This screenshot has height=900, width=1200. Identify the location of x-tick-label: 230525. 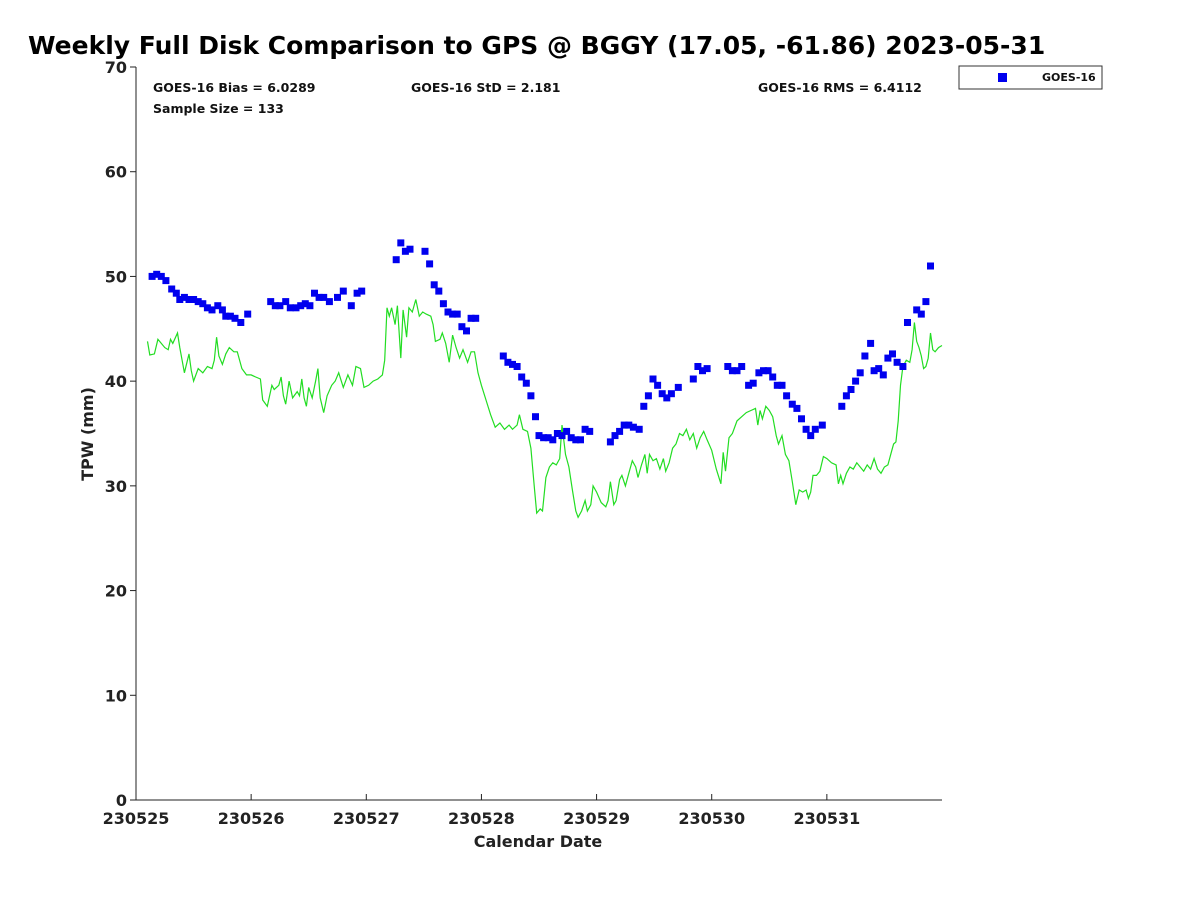
(136, 818).